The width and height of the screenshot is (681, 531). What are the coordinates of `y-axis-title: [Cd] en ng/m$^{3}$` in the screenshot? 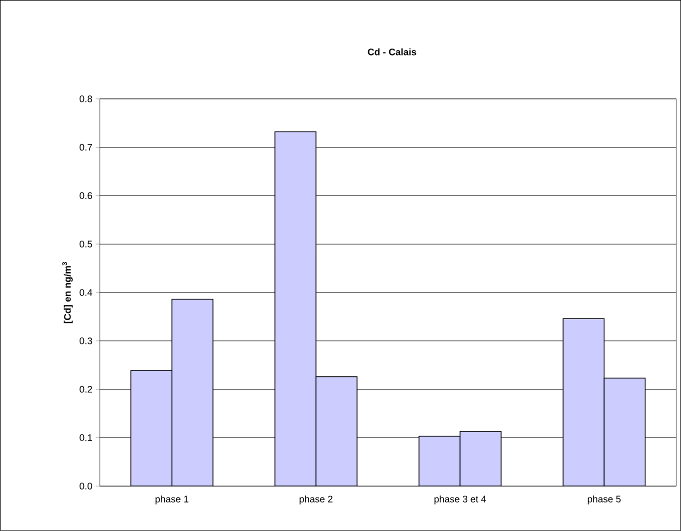 It's located at (67, 293).